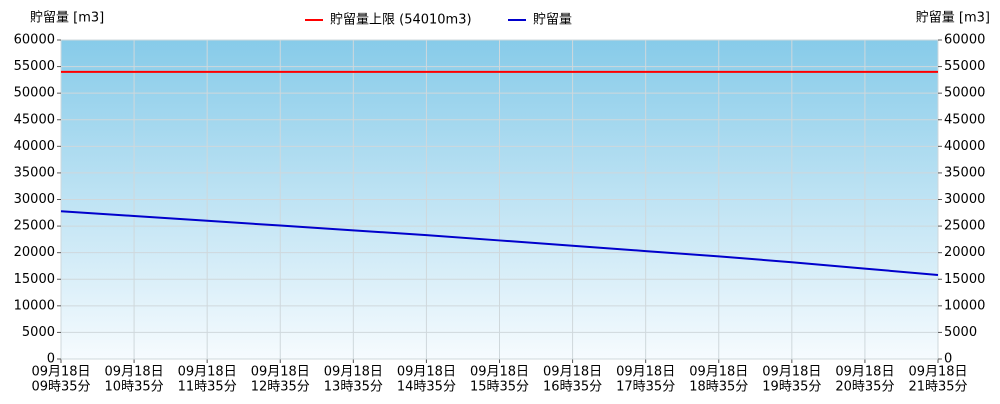  Describe the element at coordinates (964, 66) in the screenshot. I see `y2-tick-label: 55000` at that location.